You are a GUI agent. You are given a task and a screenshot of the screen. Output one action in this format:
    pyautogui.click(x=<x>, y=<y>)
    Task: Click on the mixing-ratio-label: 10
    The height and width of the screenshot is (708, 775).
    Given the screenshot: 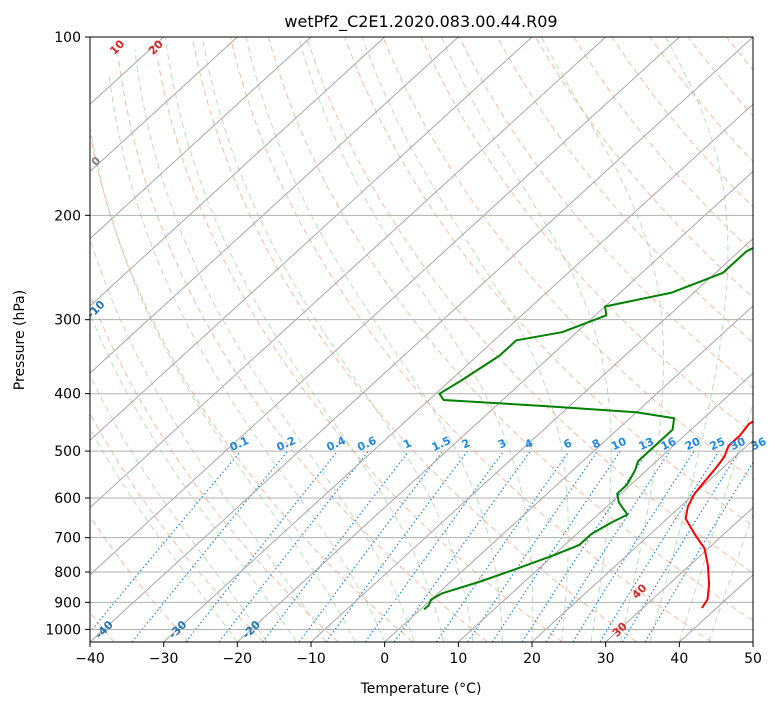 What is the action you would take?
    pyautogui.click(x=619, y=444)
    